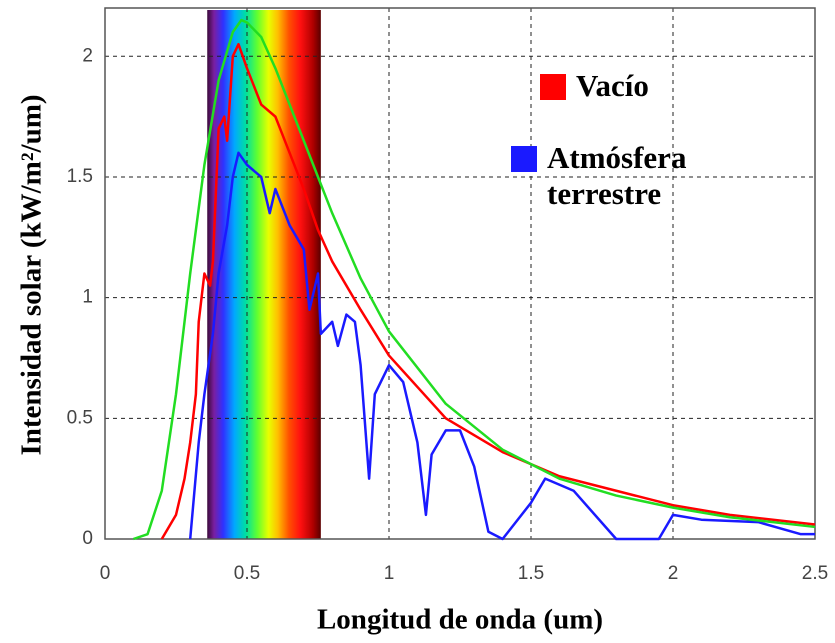 The width and height of the screenshot is (835, 643). What do you see at coordinates (264, 274) in the screenshot?
I see `visible-band` at bounding box center [264, 274].